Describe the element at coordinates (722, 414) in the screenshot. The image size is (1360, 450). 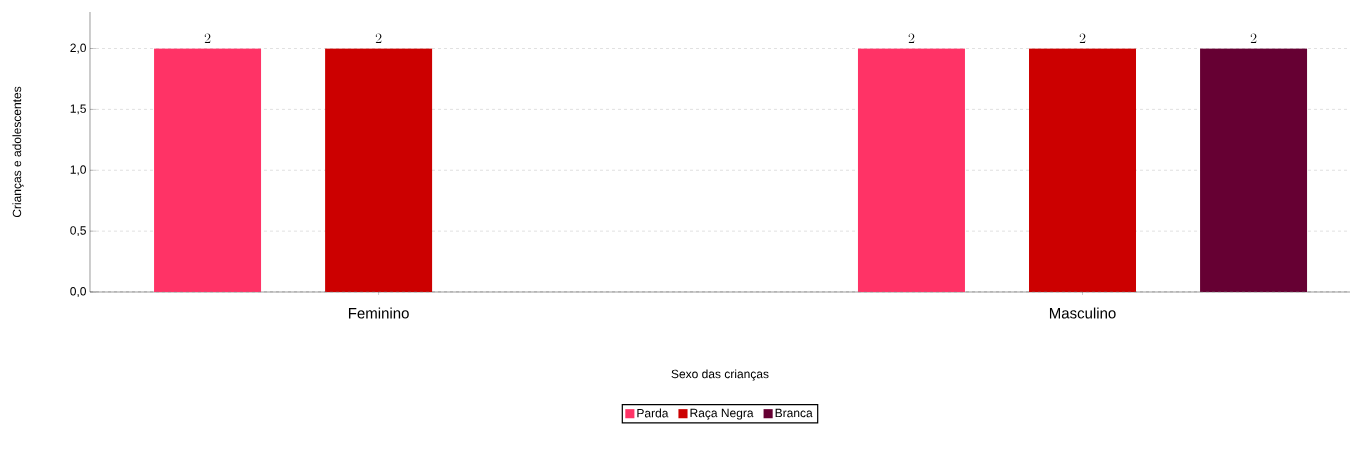
I see `legend-label: Raça Negra` at that location.